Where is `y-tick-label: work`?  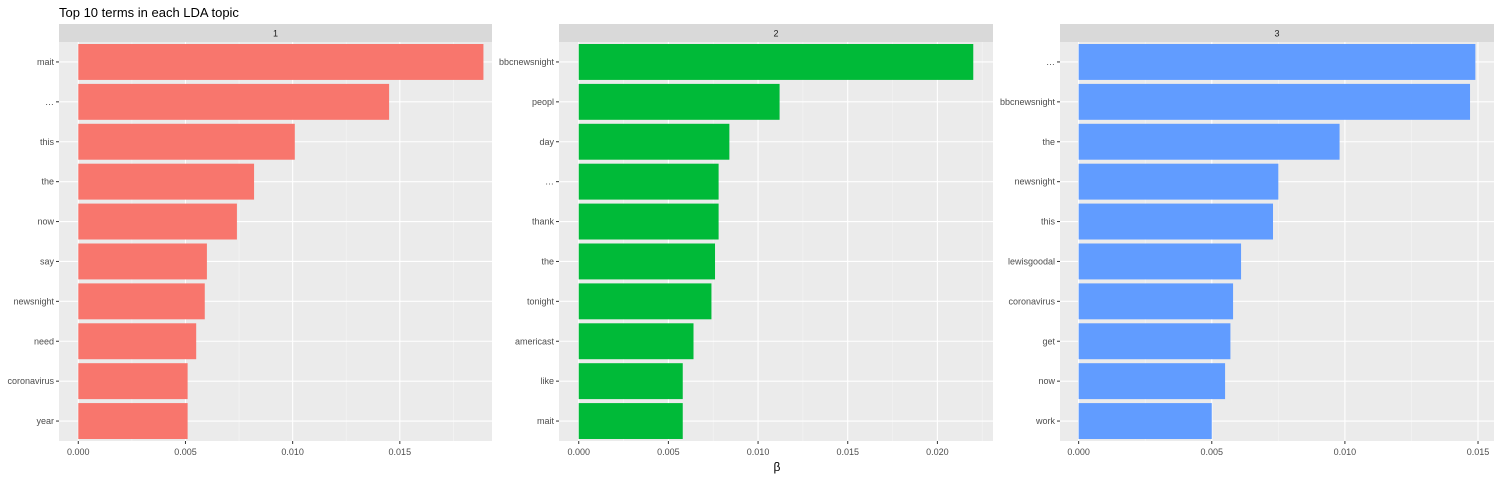
y-tick-label: work is located at coordinates (1045, 421).